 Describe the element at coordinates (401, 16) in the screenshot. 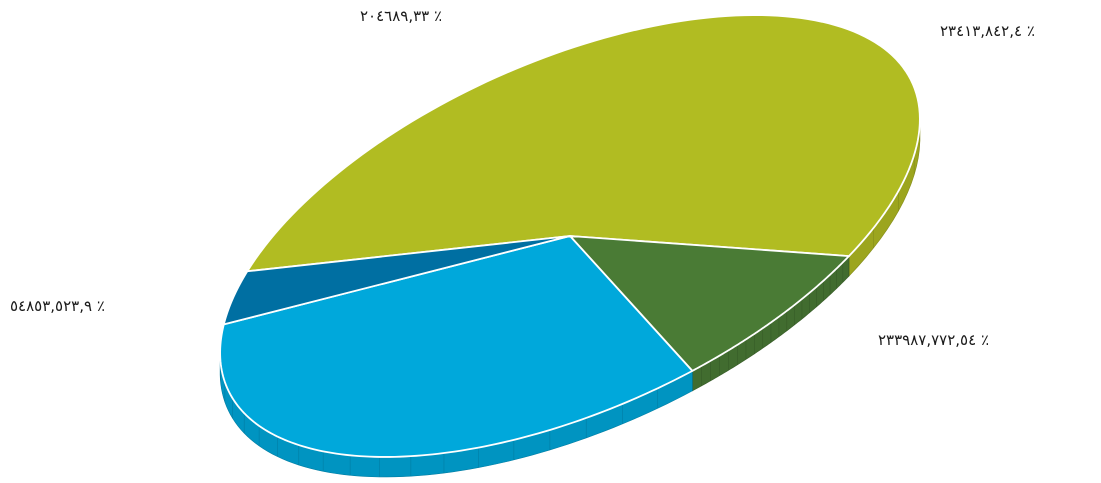

I see `slice-label-light-blue: ٢٠٤٦٨٩,٣٣ ٪` at that location.